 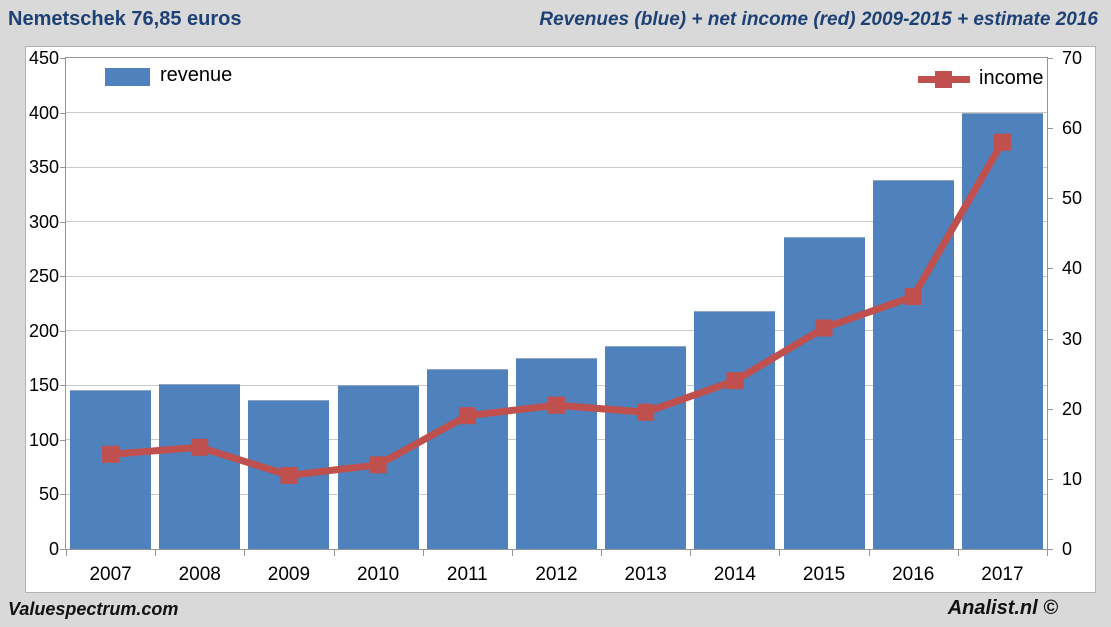 What do you see at coordinates (200, 466) in the screenshot?
I see `bar-2008` at bounding box center [200, 466].